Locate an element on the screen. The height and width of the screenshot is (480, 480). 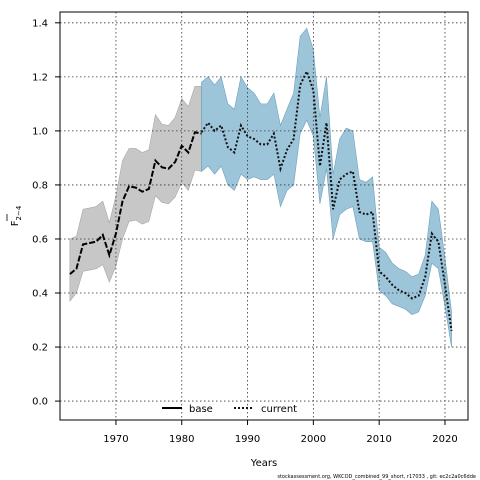
x-tick-label: 1970 is located at coordinates (115, 439).